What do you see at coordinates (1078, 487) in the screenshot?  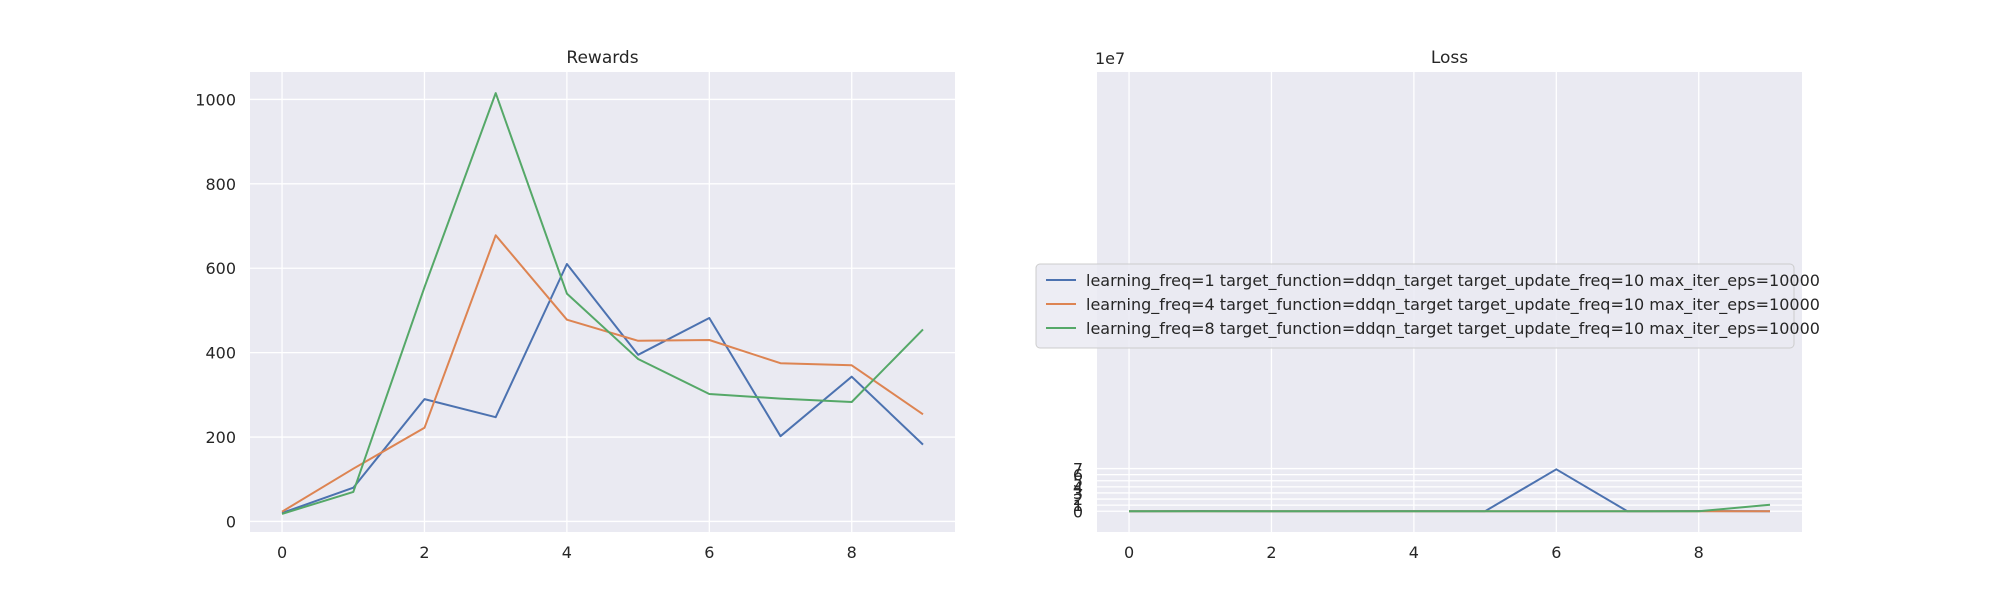 I see `y-tick-label: 4` at bounding box center [1078, 487].